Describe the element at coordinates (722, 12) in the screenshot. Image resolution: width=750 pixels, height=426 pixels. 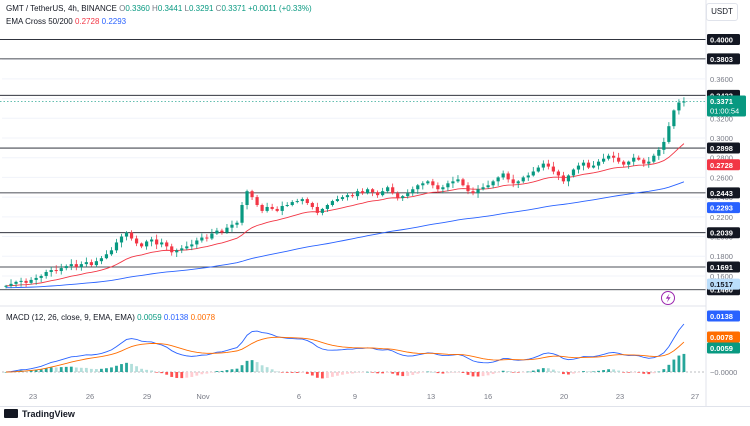
I see `currency-button: USDT` at that location.